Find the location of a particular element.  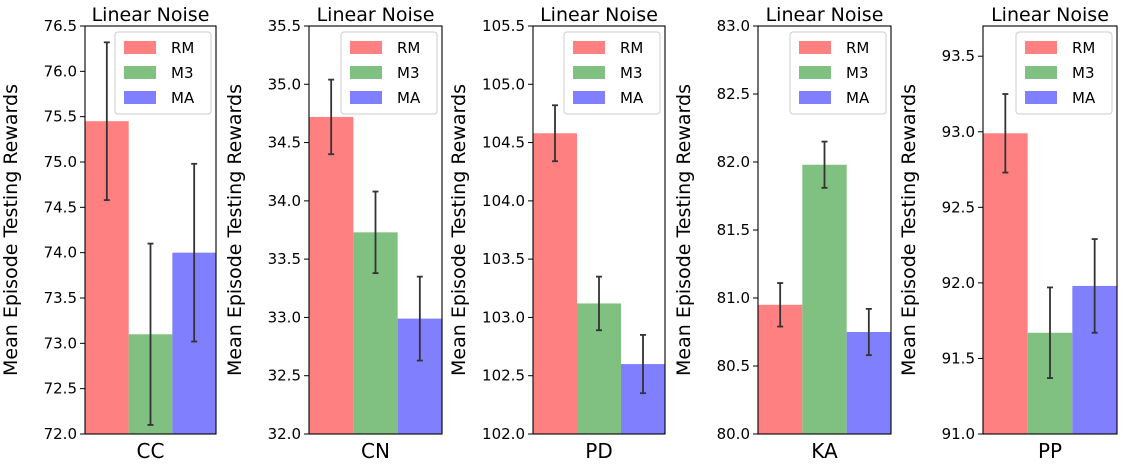

y-tick-label: 91.5 is located at coordinates (958, 358).